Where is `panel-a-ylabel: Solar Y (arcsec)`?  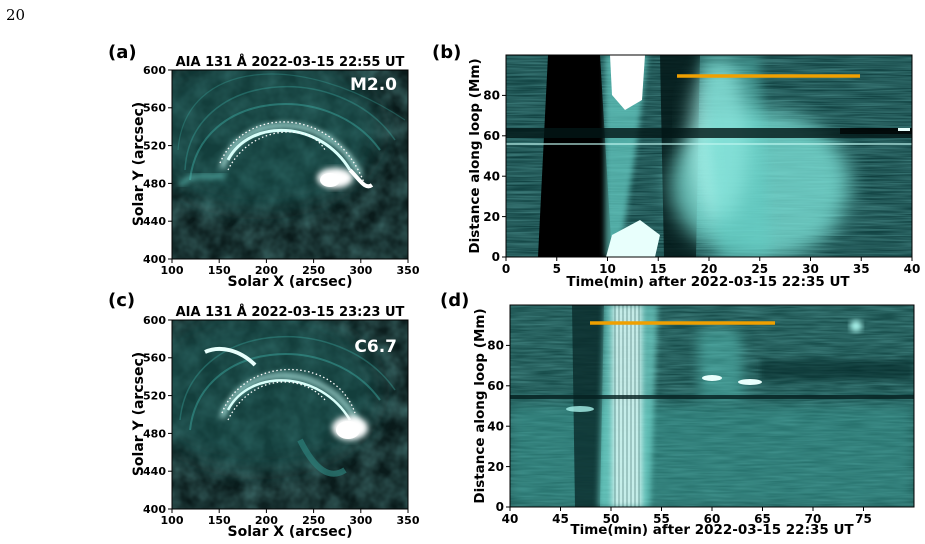
panel-a-ylabel: Solar Y (arcsec) is located at coordinates (139, 164).